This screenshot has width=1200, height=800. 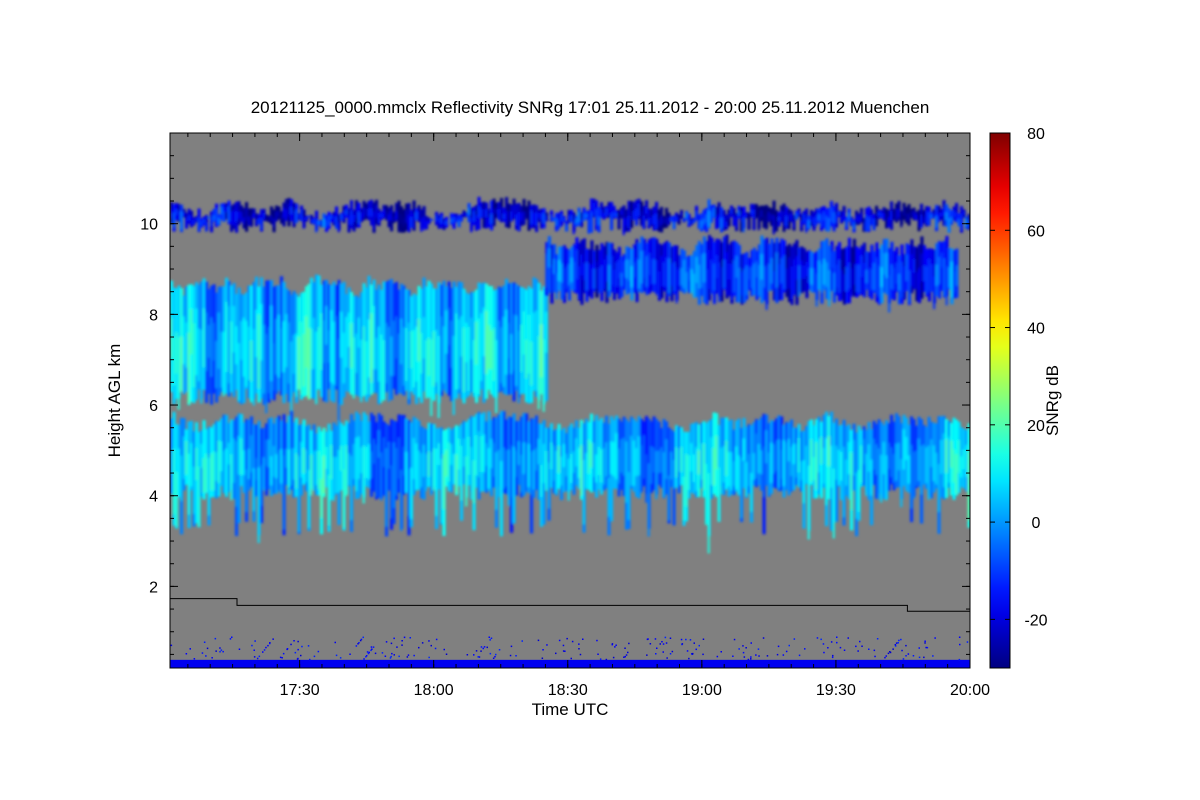 I want to click on colorbar-tick-label: 0, so click(x=1036, y=523).